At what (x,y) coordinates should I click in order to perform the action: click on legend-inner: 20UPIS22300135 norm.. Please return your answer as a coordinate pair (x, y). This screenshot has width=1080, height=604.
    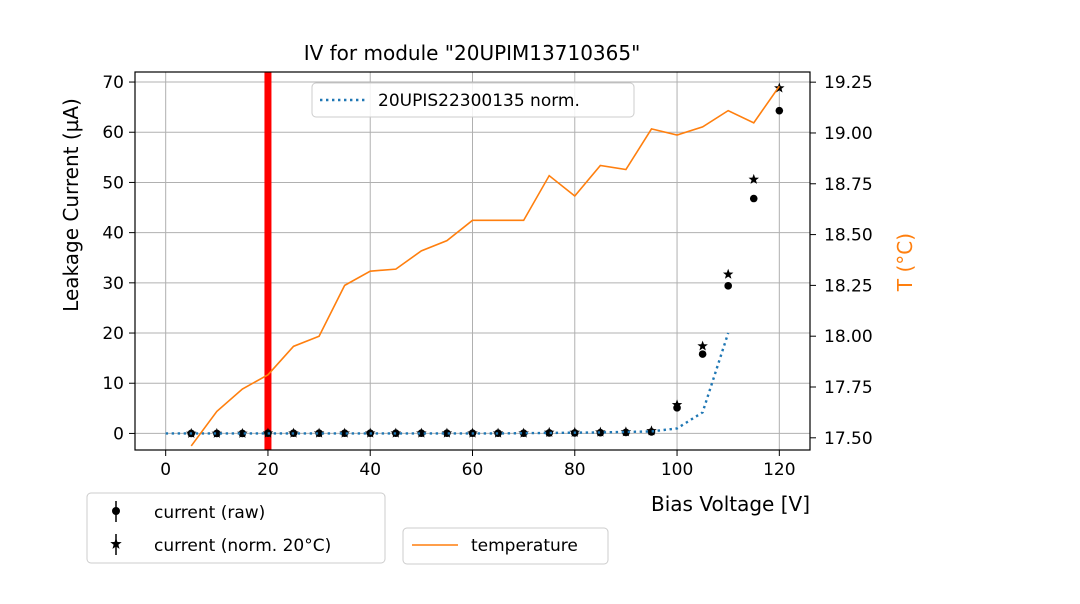
    Looking at the image, I should click on (473, 100).